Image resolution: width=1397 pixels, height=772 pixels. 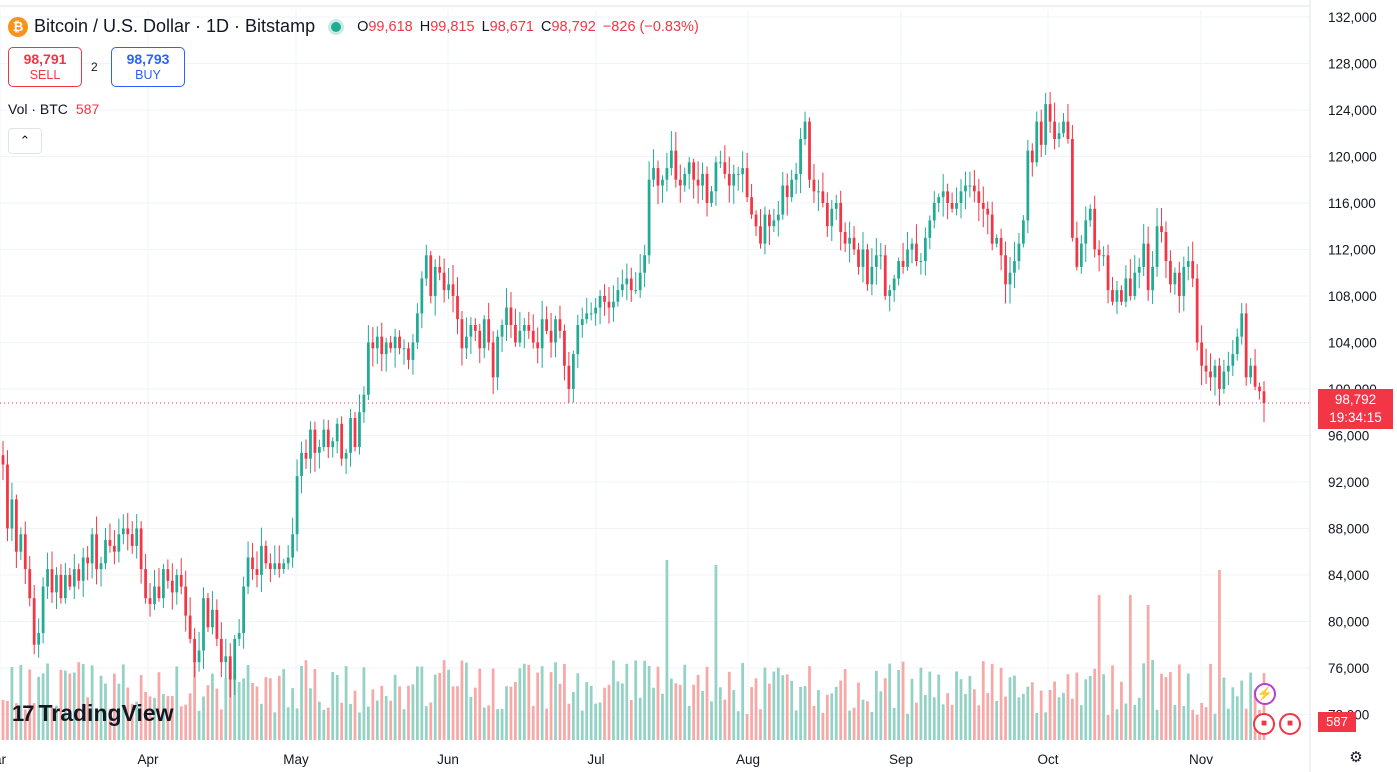 I want to click on collapse-legend-button: ⌃, so click(x=25, y=141).